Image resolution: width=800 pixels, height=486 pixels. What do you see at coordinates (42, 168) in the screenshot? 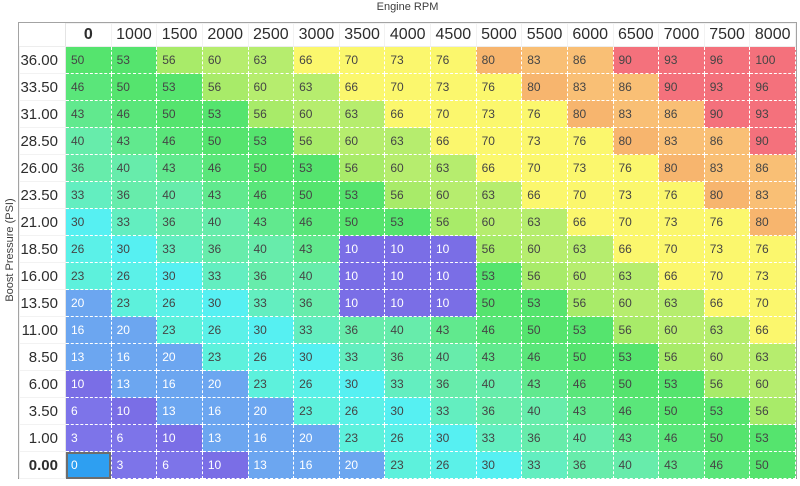
I see `row-header-26.00: 26.00` at bounding box center [42, 168].